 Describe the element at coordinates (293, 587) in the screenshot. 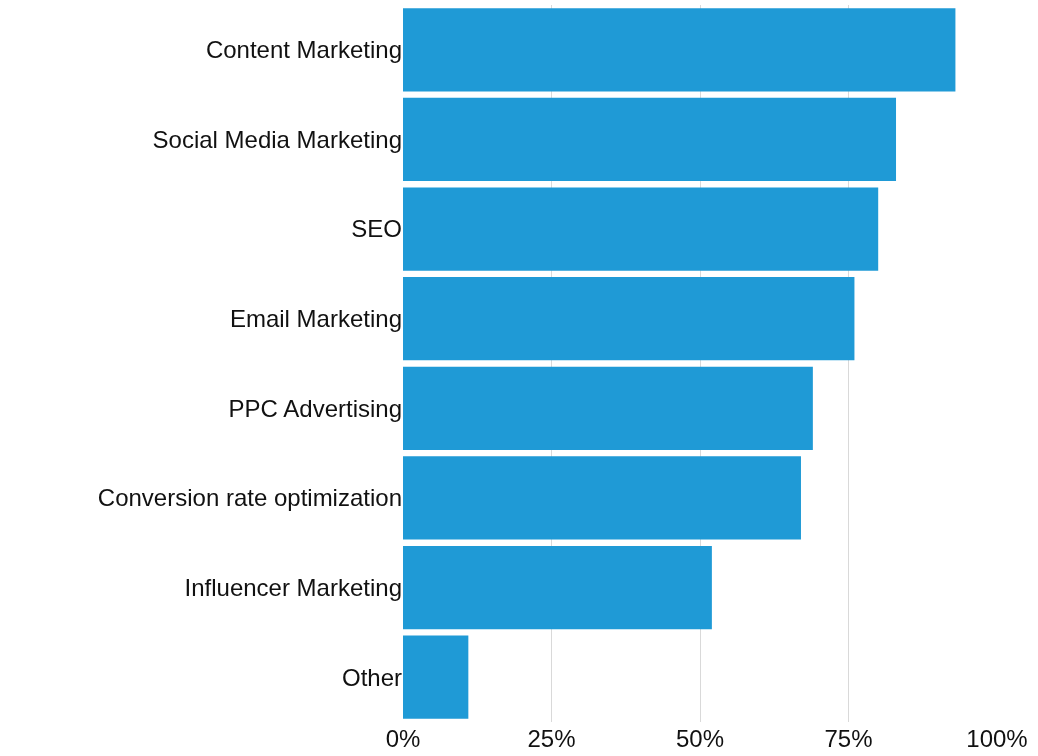

I see `y-tick-label: Influencer Marketing` at that location.